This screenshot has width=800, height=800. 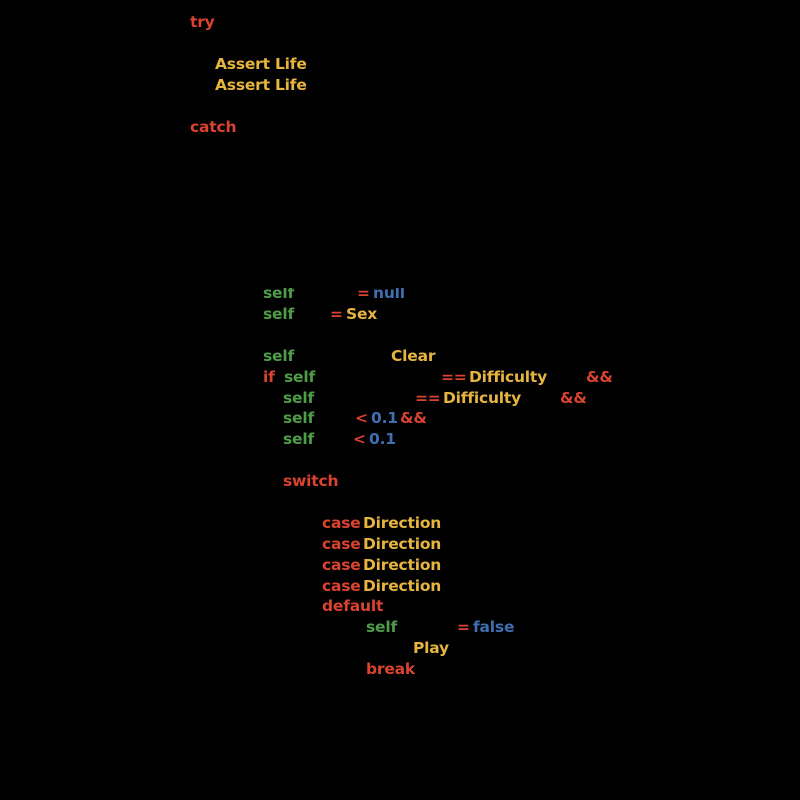 What do you see at coordinates (391, 669) in the screenshot?
I see `keyword-break: break` at bounding box center [391, 669].